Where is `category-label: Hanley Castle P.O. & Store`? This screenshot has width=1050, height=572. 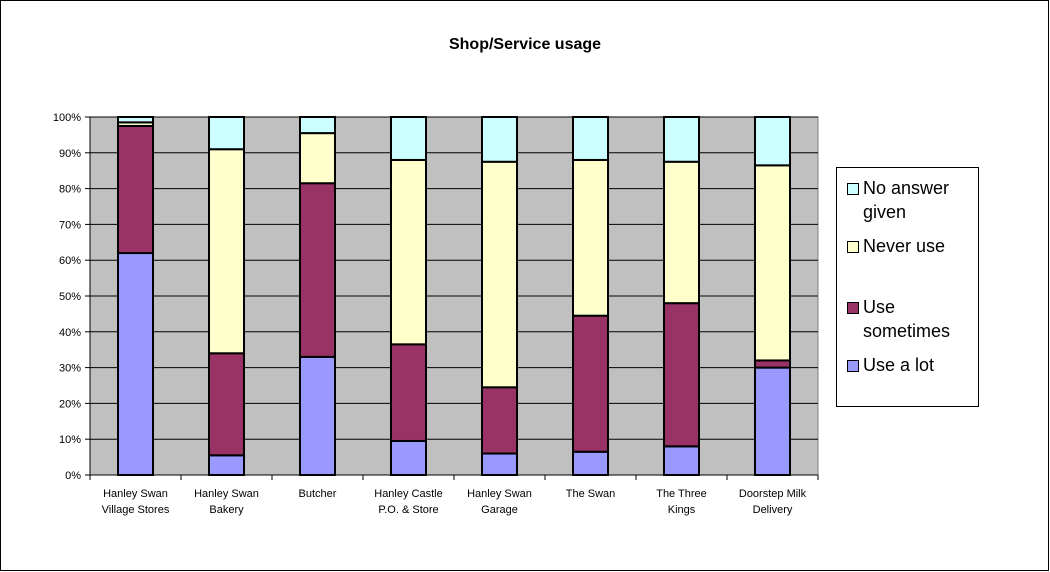
category-label: Hanley Castle P.O. & Store is located at coordinates (408, 502).